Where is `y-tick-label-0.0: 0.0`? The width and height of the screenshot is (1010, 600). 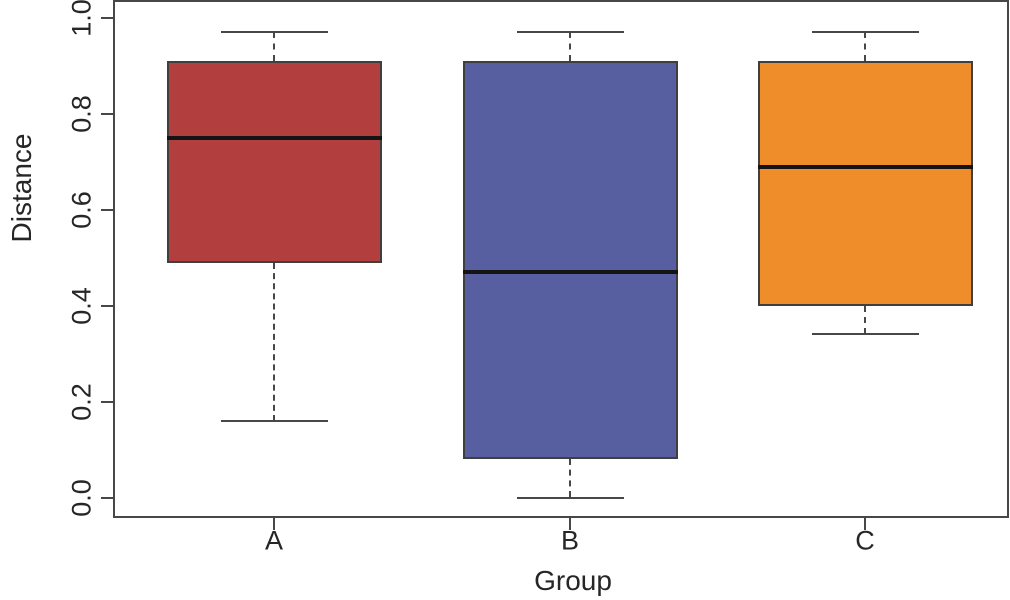
y-tick-label-0.0: 0.0 is located at coordinates (81, 497).